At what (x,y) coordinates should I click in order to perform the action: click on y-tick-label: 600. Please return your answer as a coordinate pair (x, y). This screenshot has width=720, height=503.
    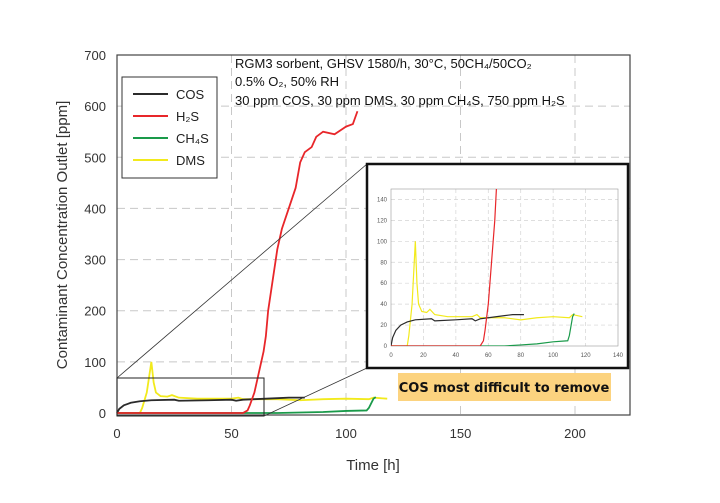
    Looking at the image, I should click on (95, 106).